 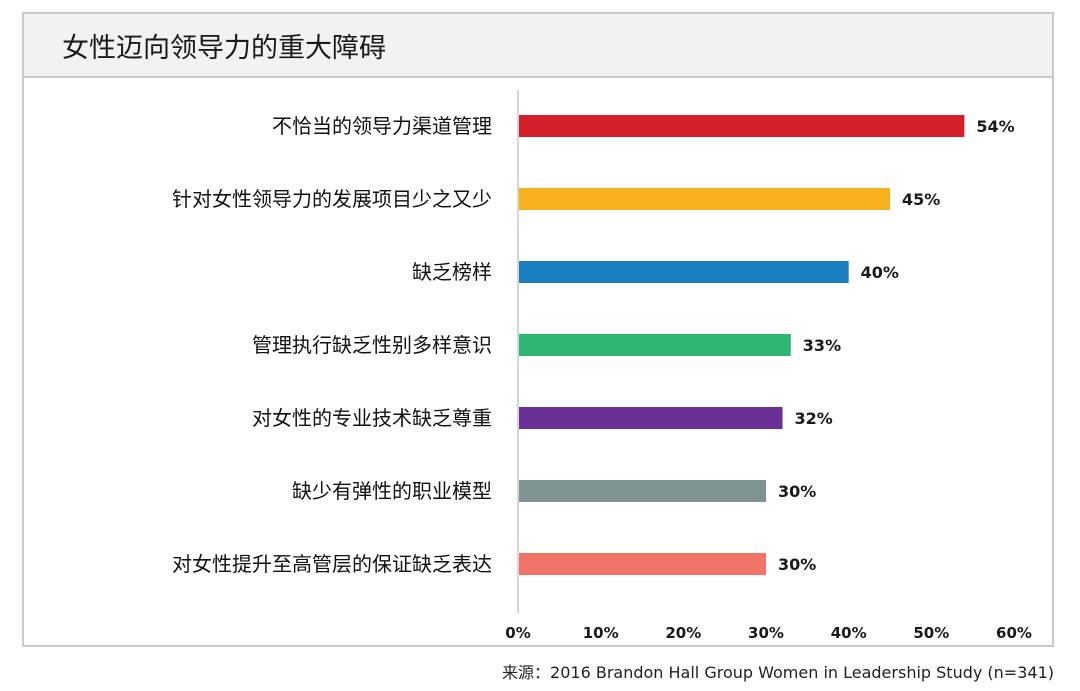 I want to click on x-tick-label: 50%, so click(x=931, y=633).